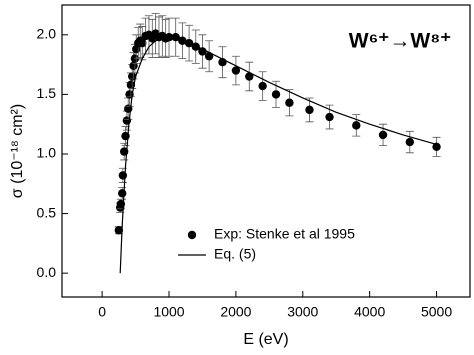 This screenshot has height=355, width=474. What do you see at coordinates (168, 312) in the screenshot?
I see `x-tick-label: 1000` at bounding box center [168, 312].